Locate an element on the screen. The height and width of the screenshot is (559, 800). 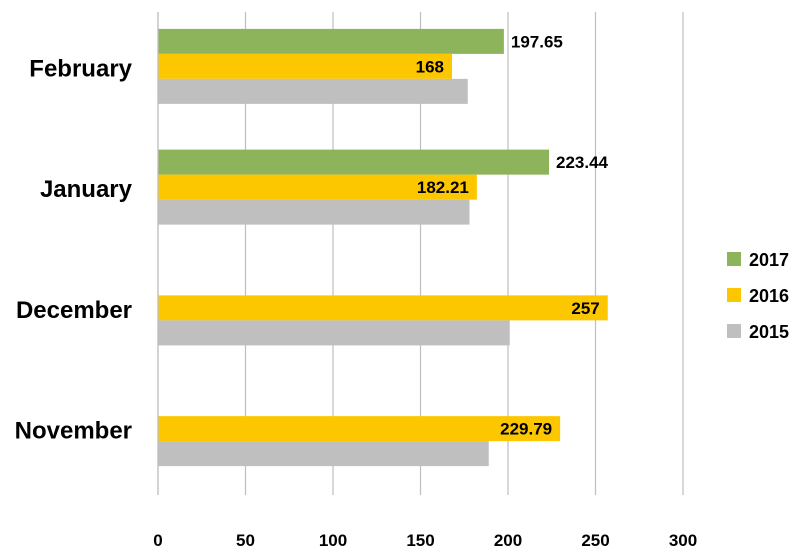
legend-swatch-2017 is located at coordinates (734, 259).